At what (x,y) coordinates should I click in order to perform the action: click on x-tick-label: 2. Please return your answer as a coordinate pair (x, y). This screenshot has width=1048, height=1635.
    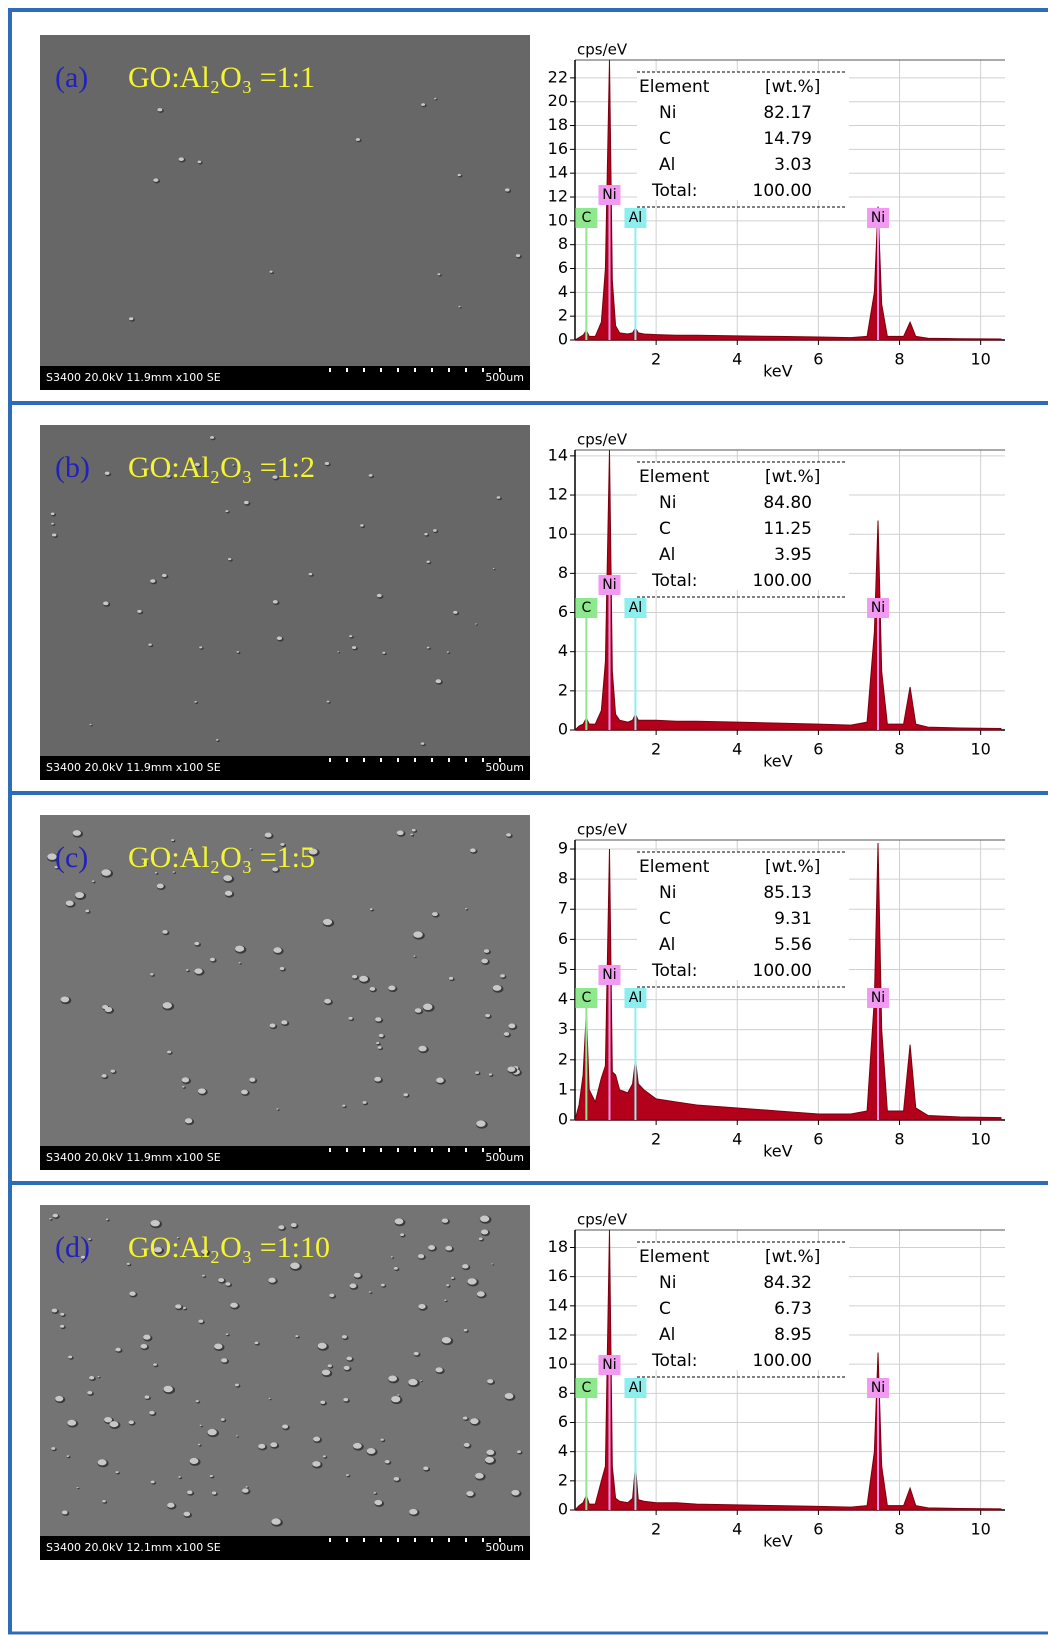
    Looking at the image, I should click on (656, 1139).